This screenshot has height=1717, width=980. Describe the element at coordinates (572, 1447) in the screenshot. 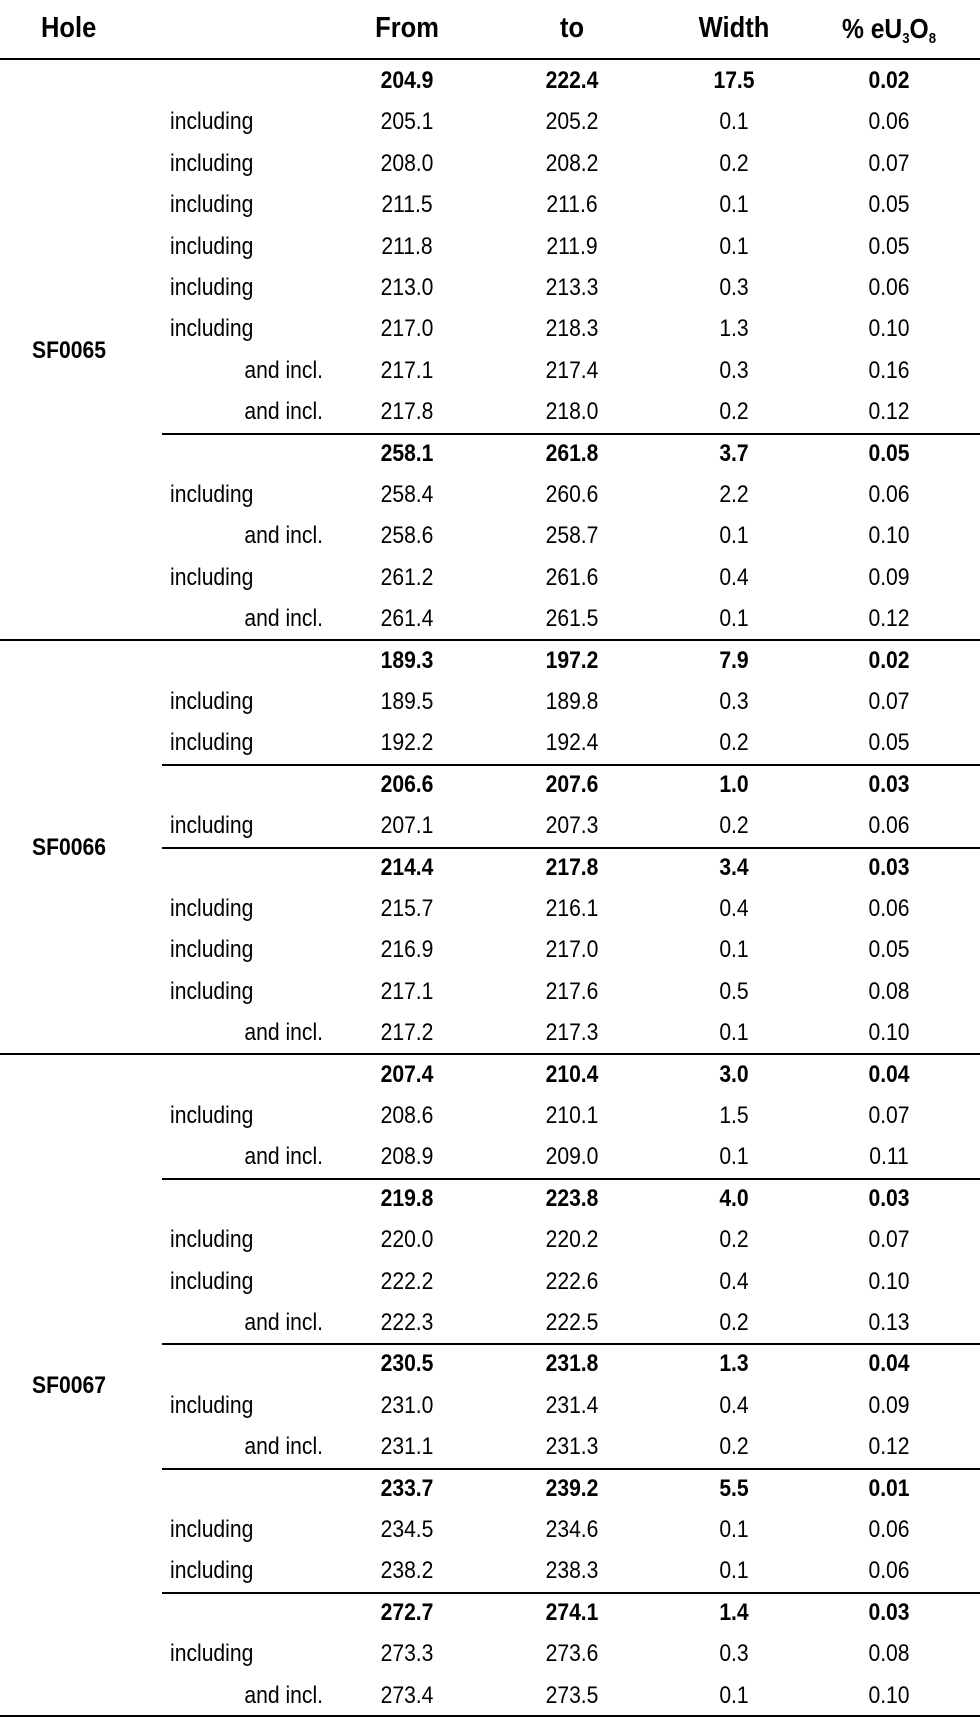

I see `cell: 231.3` at that location.